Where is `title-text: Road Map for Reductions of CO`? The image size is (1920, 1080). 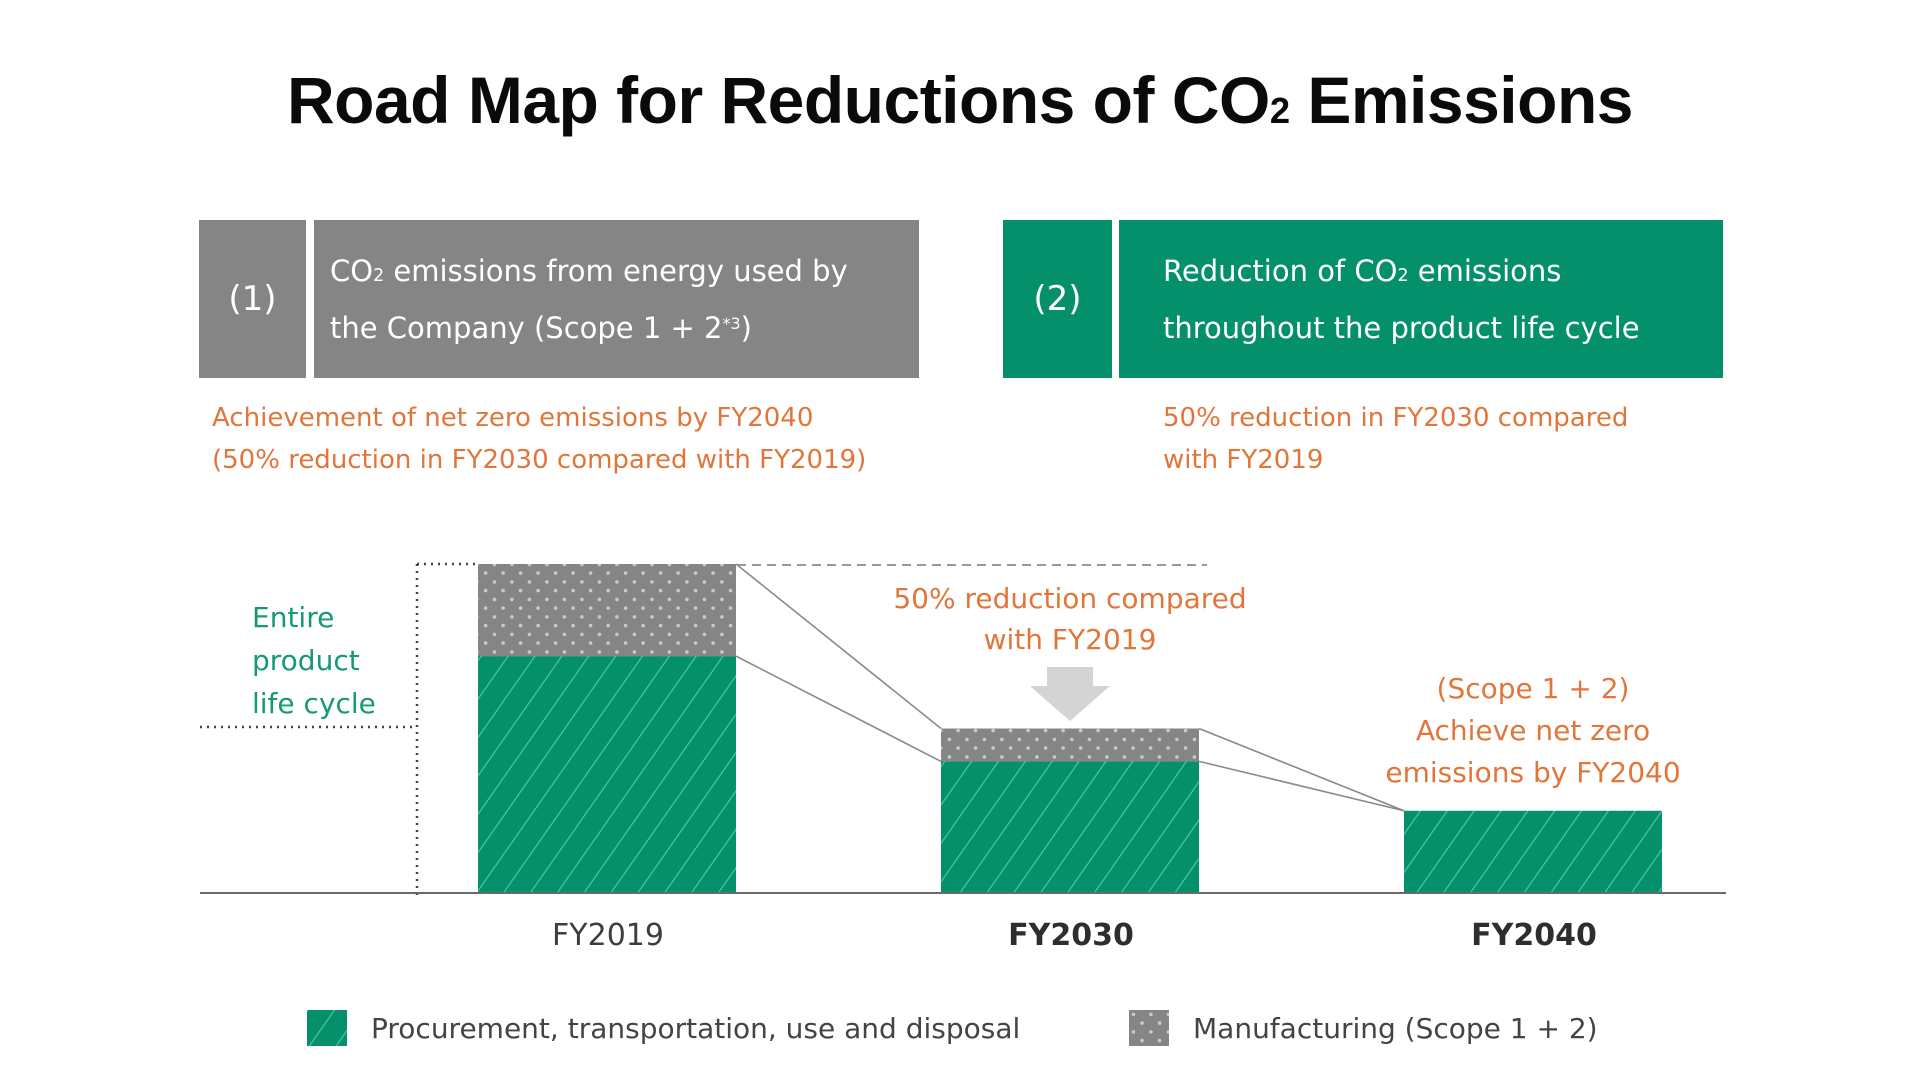
title-text: Road Map for Reductions of CO is located at coordinates (778, 100).